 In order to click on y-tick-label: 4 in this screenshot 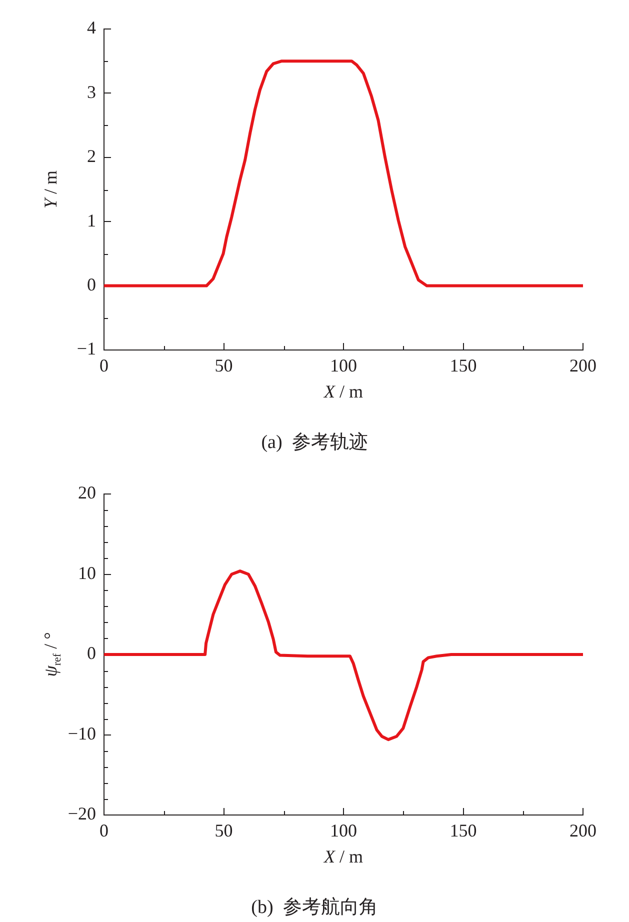, I will do `click(91, 28)`.